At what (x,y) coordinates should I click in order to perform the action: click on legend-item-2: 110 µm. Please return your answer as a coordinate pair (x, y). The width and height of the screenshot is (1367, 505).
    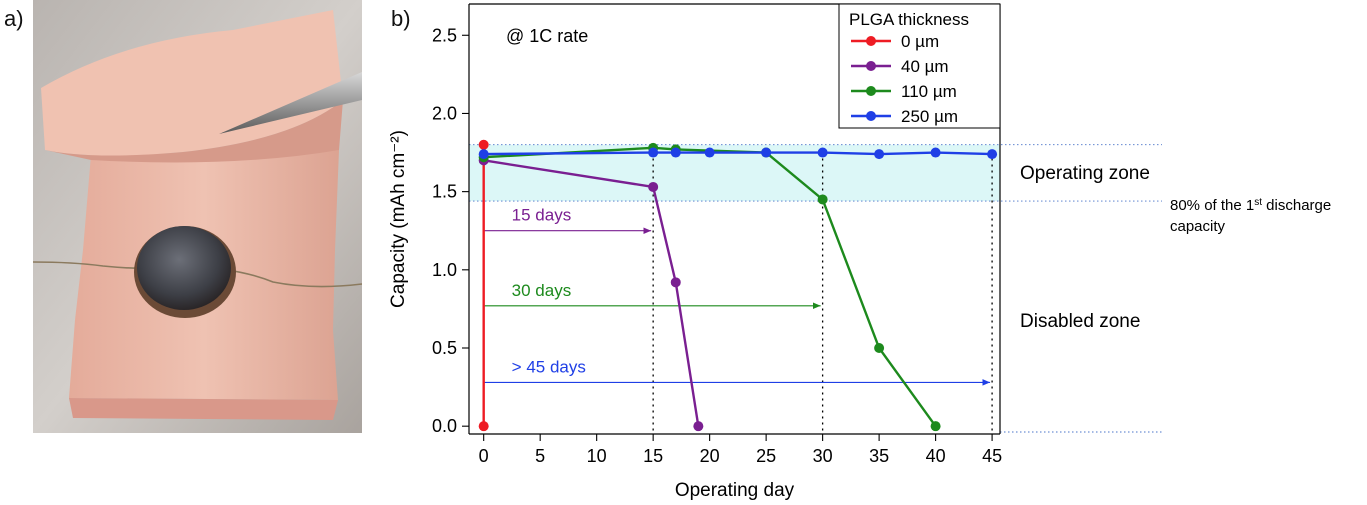
    Looking at the image, I should click on (929, 91).